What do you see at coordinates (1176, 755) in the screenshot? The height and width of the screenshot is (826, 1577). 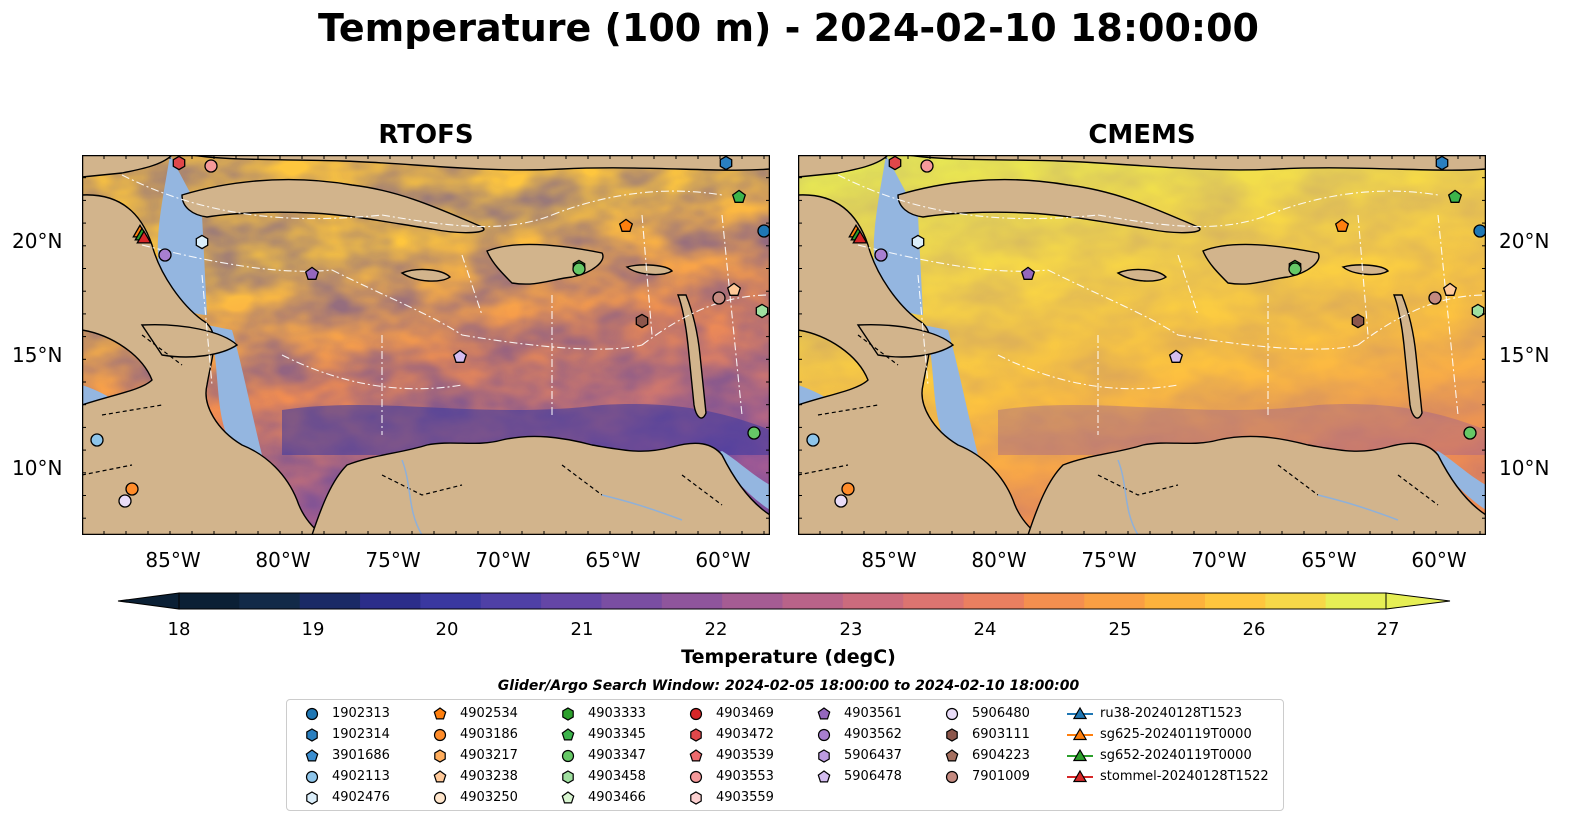 I see `legend-label: sg652-20240119T0000` at bounding box center [1176, 755].